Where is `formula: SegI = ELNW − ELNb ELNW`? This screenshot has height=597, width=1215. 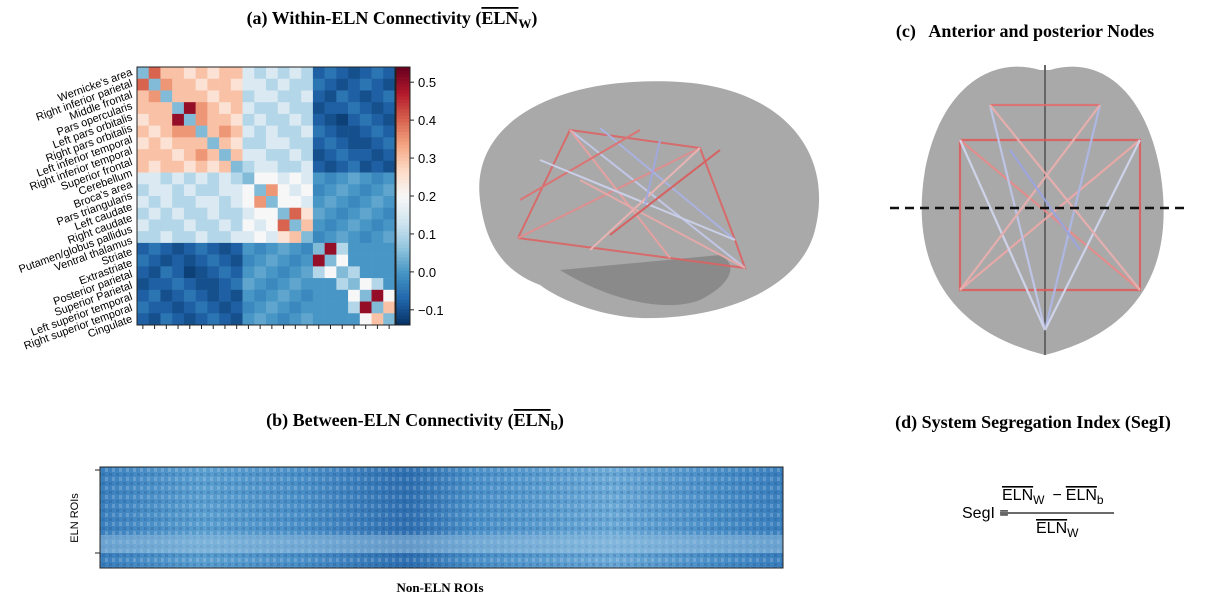
formula: SegI = ELNW − ELNb ELNW is located at coordinates (1038, 513).